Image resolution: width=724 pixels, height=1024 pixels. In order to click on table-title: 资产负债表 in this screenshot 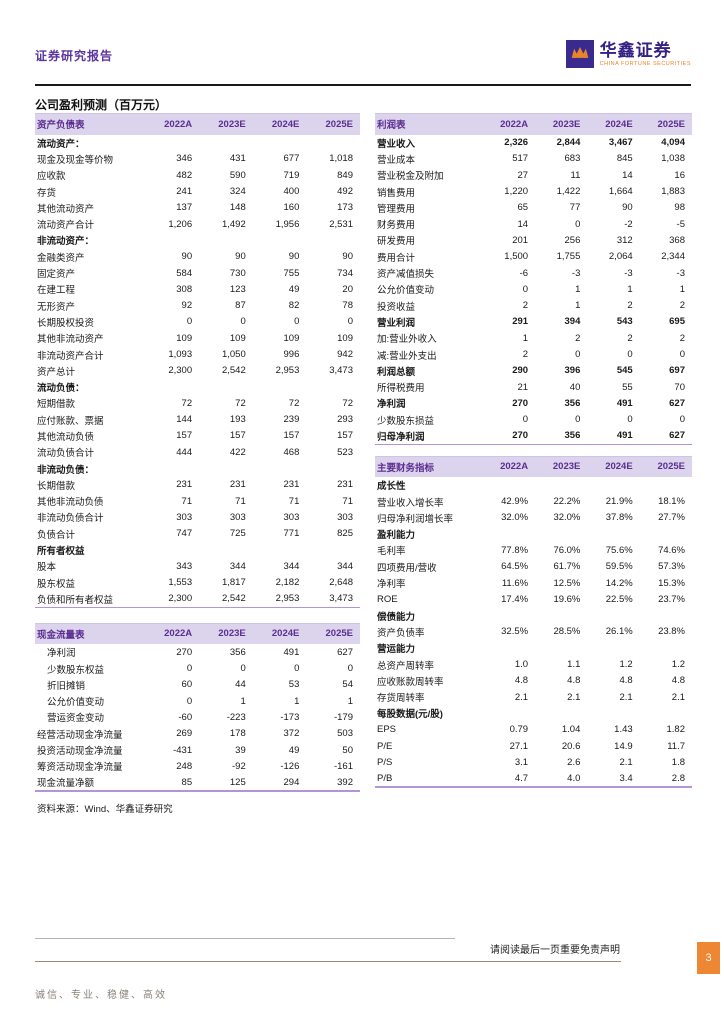, I will do `click(90, 124)`.